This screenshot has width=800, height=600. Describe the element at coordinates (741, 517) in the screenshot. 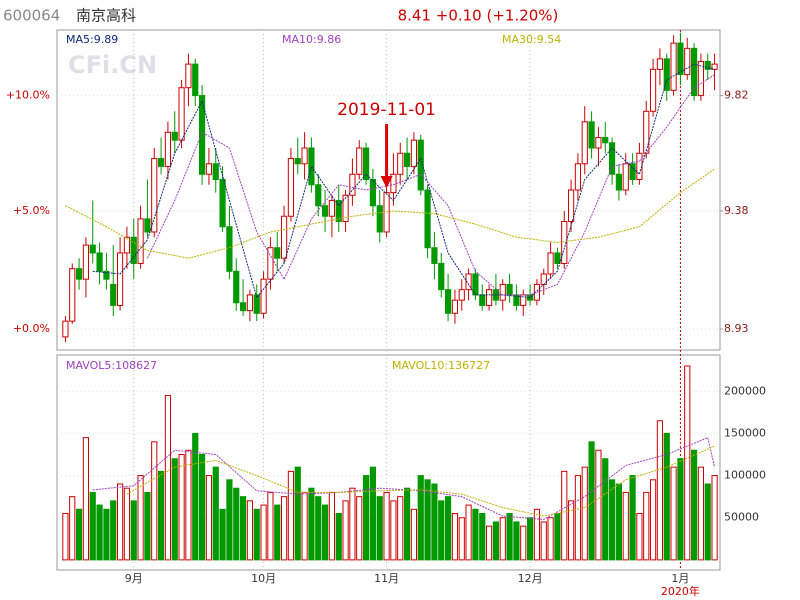

I see `y-tick-label: 50000` at that location.